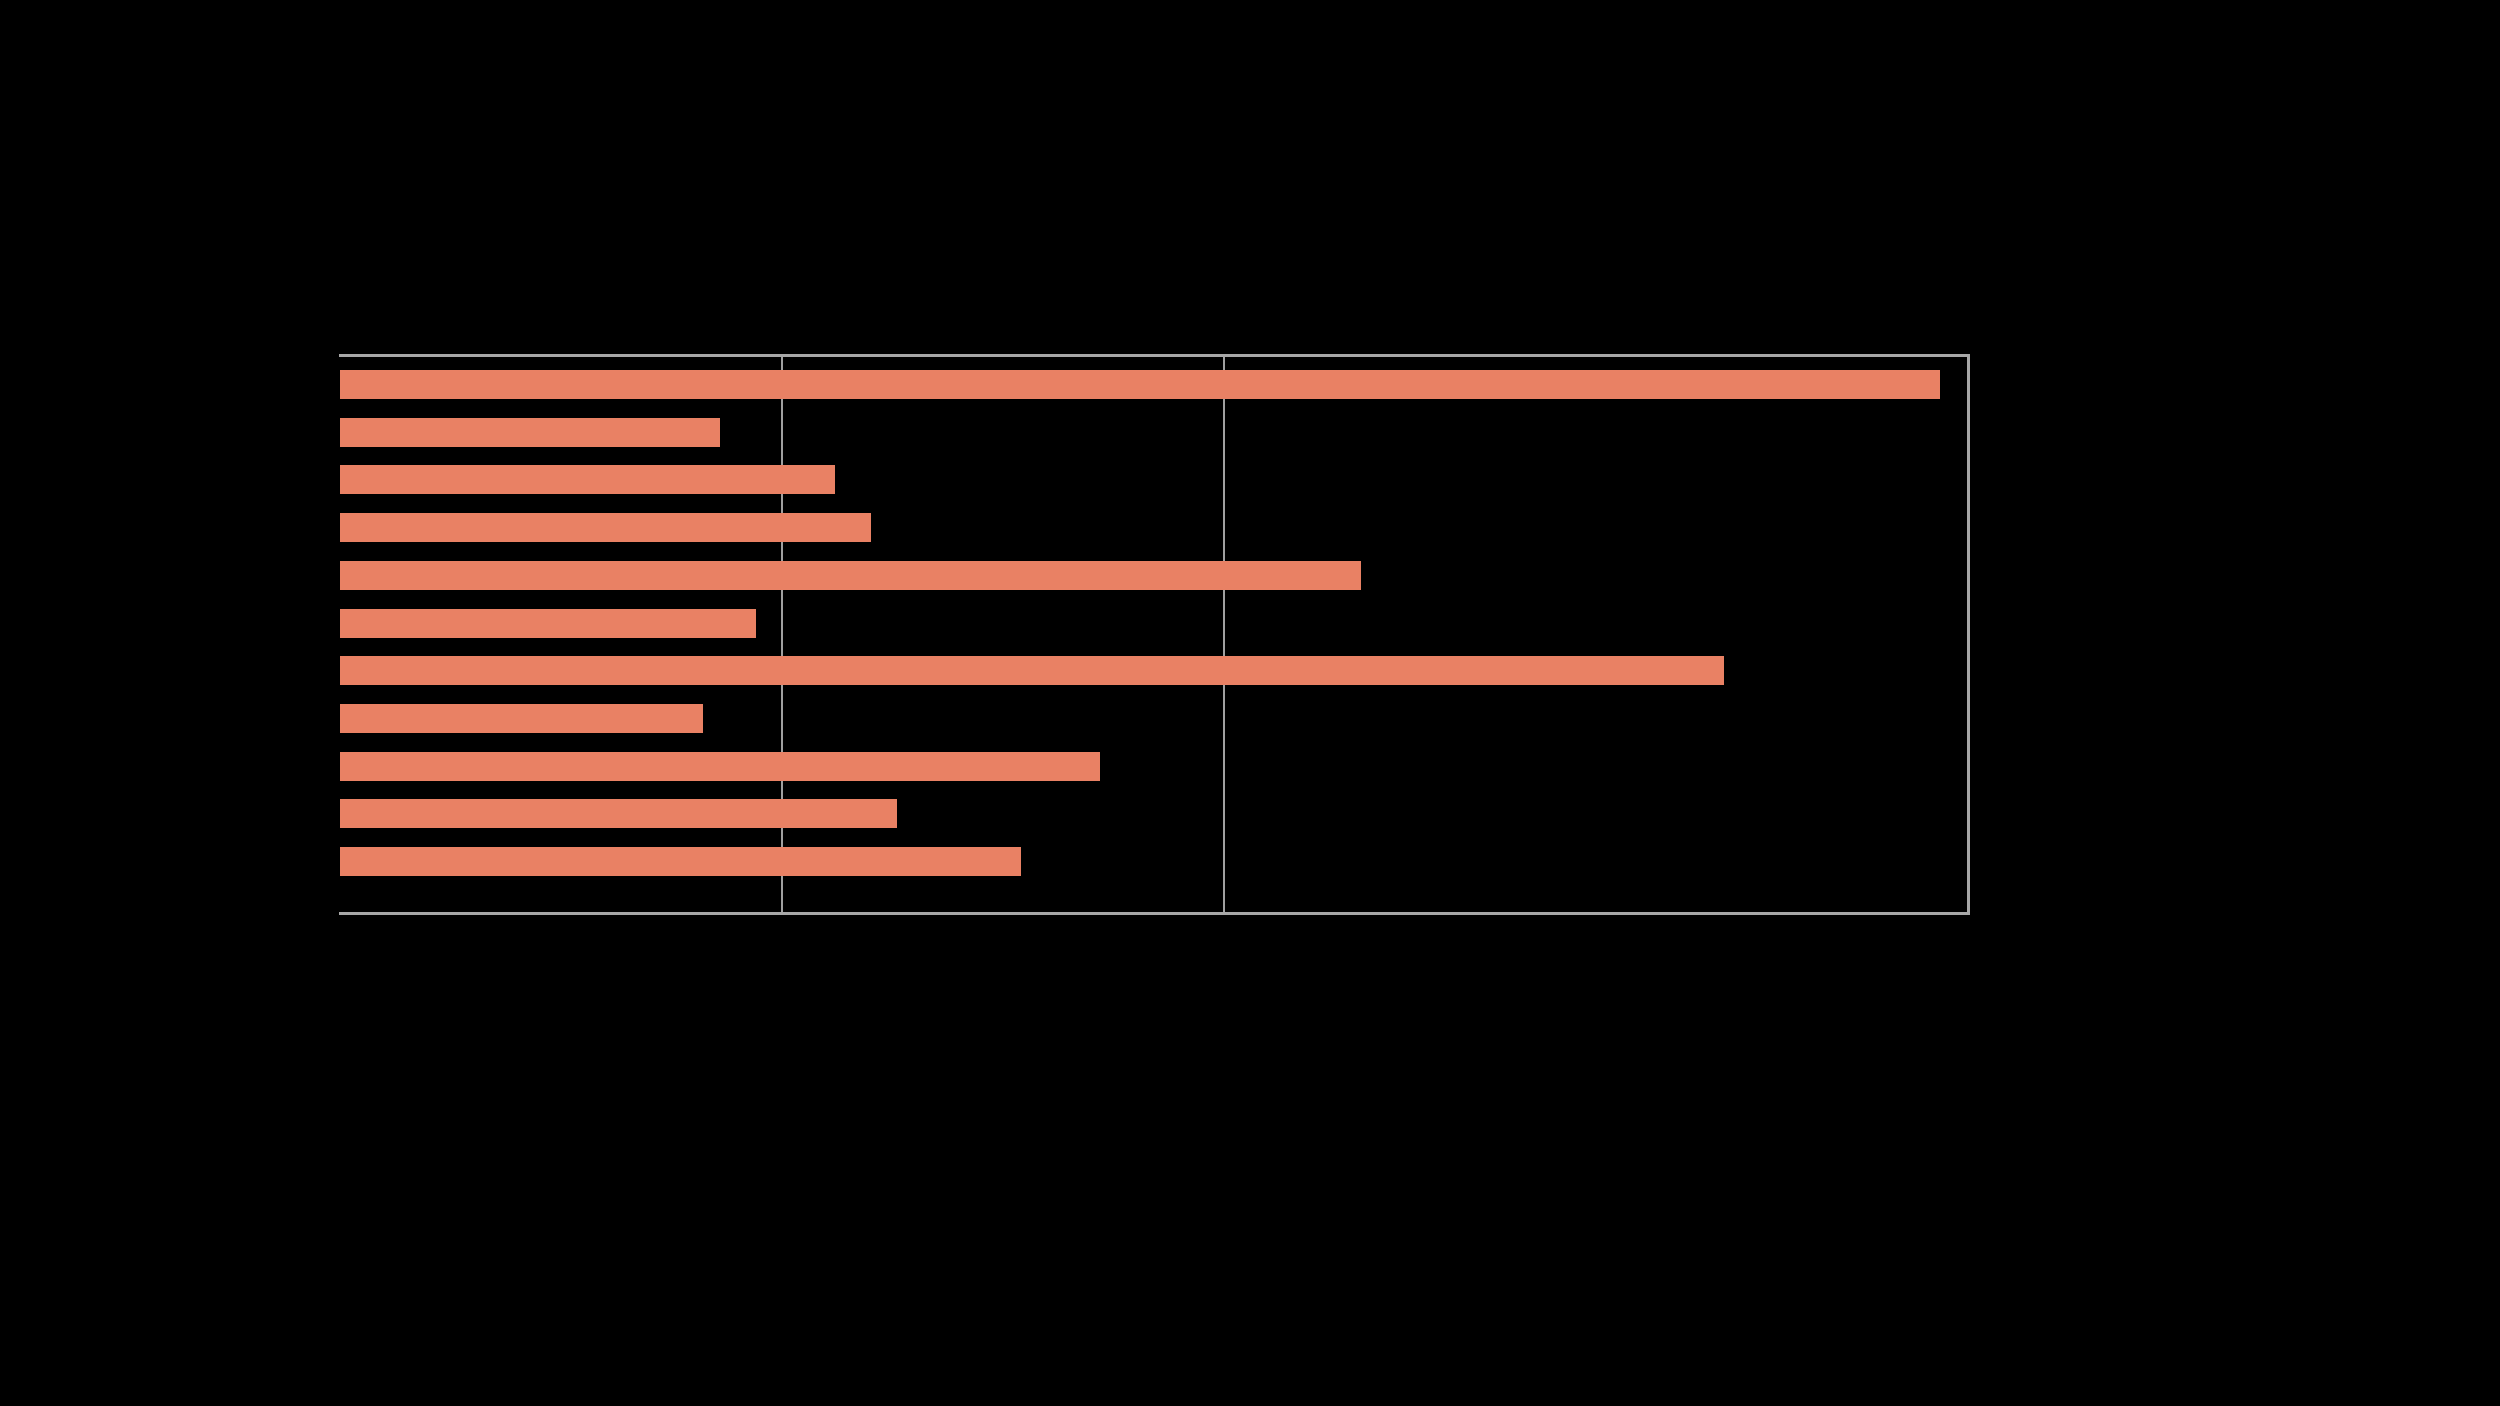 The image size is (2500, 1406). What do you see at coordinates (1154, 355) in the screenshot?
I see `top-spine` at bounding box center [1154, 355].